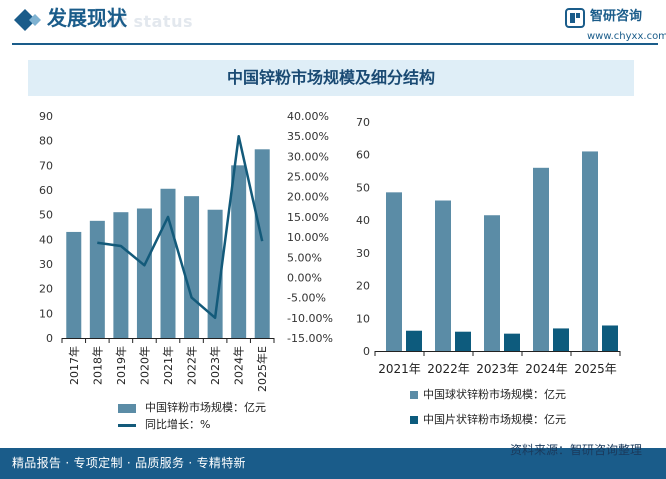 The width and height of the screenshot is (666, 479). I want to click on x-category-label: 2022年, so click(192, 365).